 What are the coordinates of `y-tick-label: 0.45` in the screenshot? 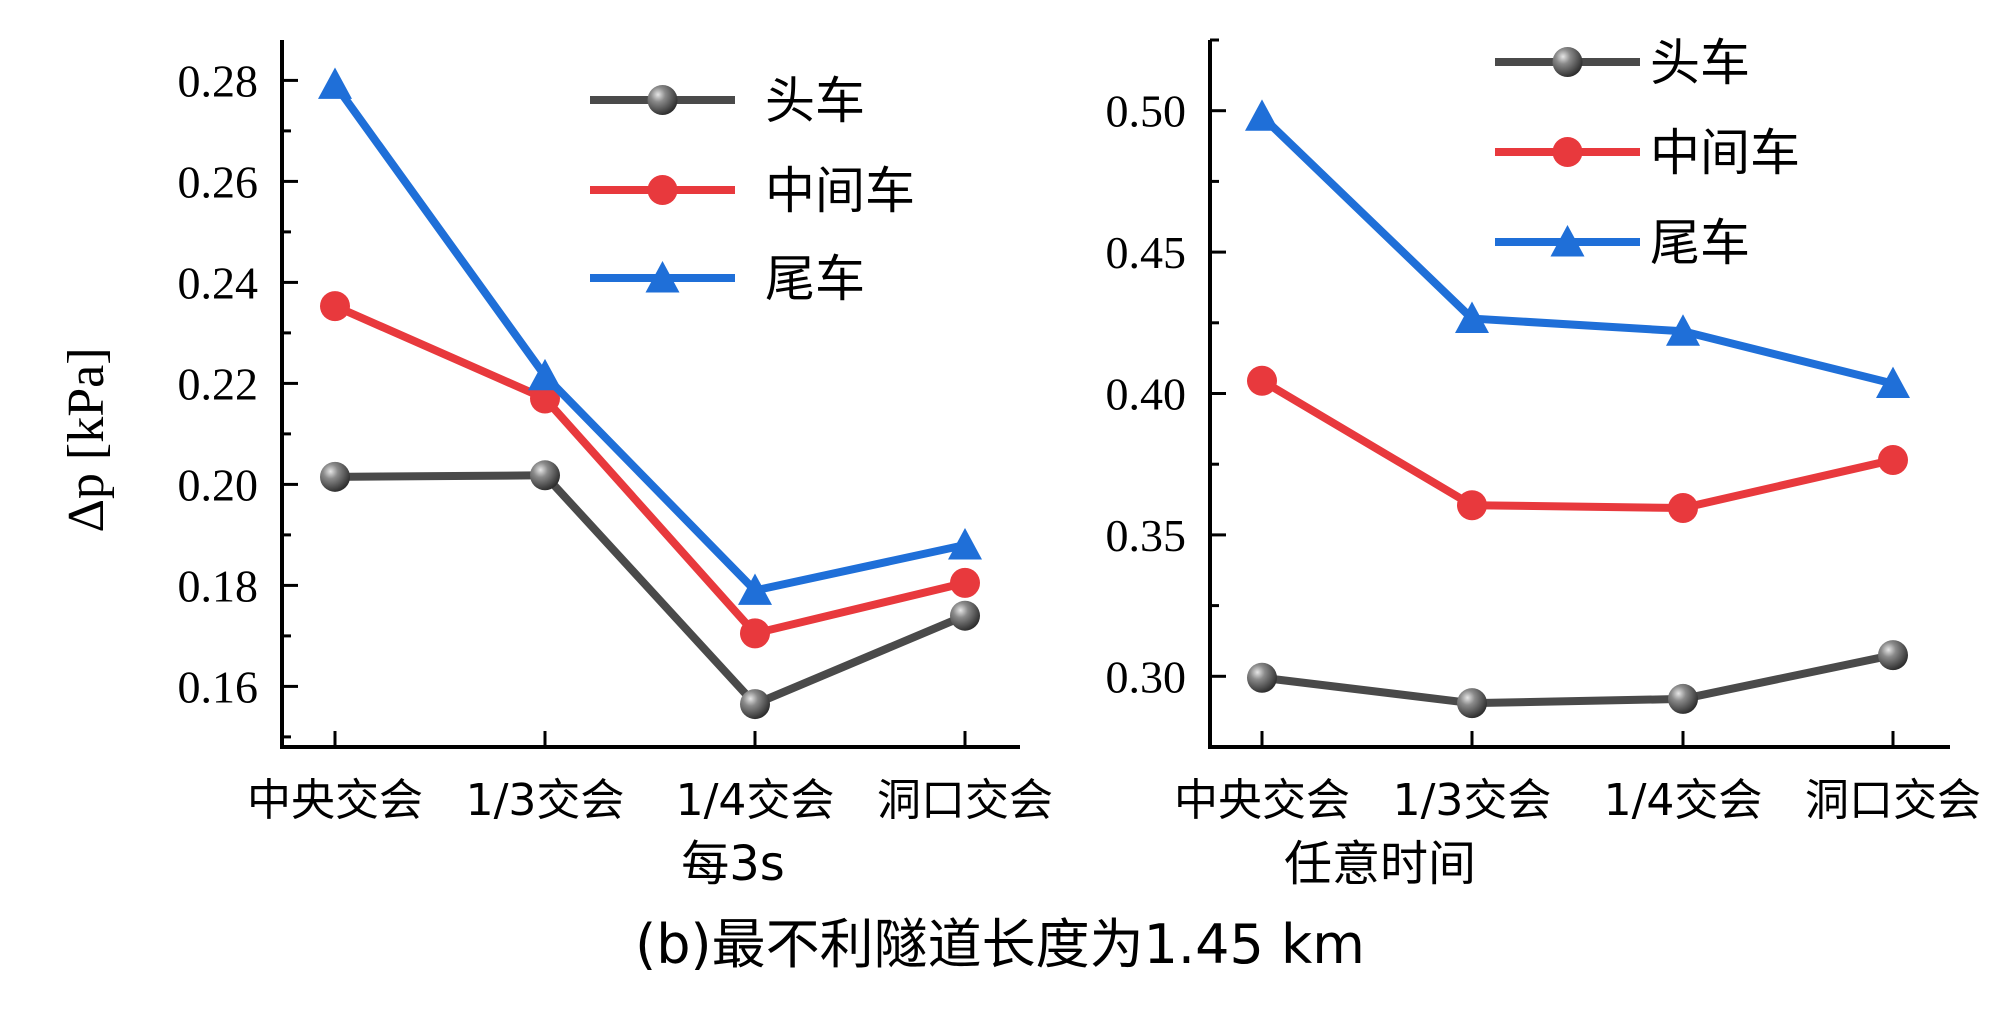 It's located at (1146, 252).